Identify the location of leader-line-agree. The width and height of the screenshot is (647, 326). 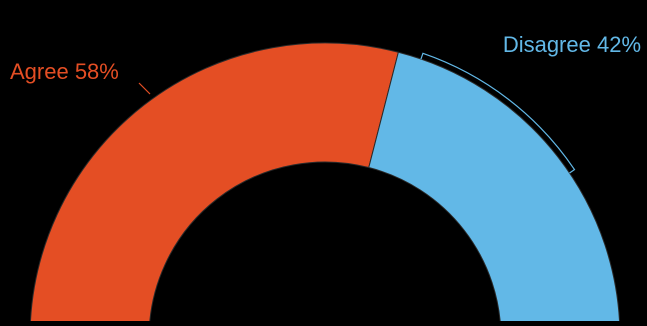
(144, 88).